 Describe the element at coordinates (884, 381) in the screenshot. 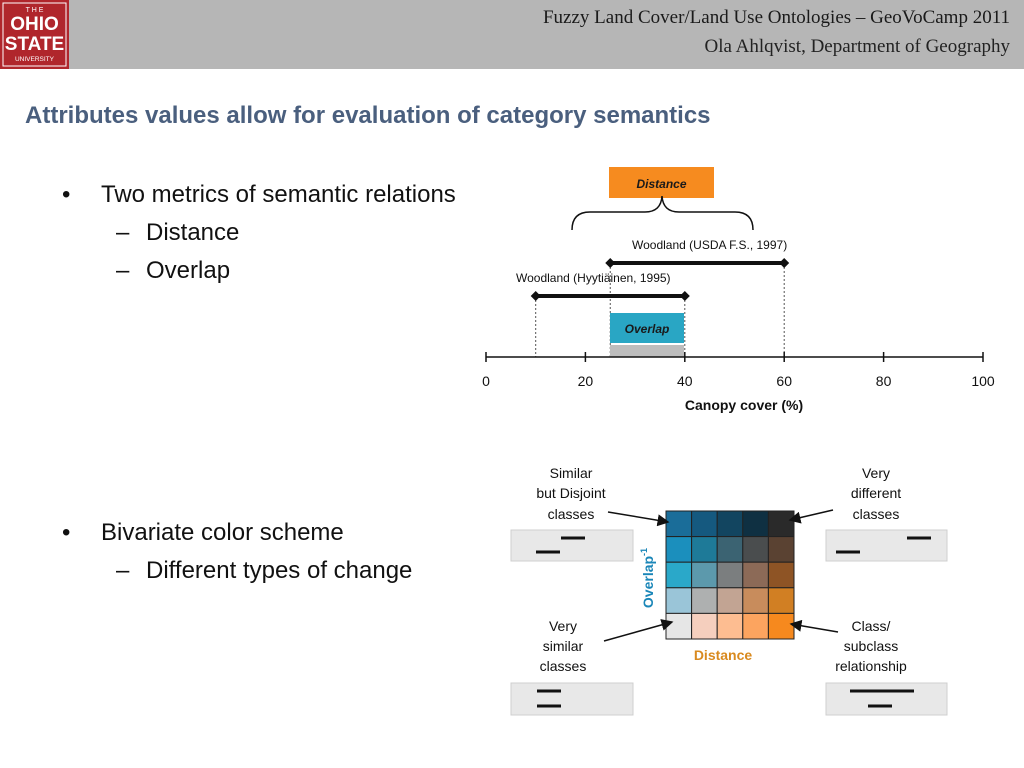

I see `x-tick-label: 80` at that location.